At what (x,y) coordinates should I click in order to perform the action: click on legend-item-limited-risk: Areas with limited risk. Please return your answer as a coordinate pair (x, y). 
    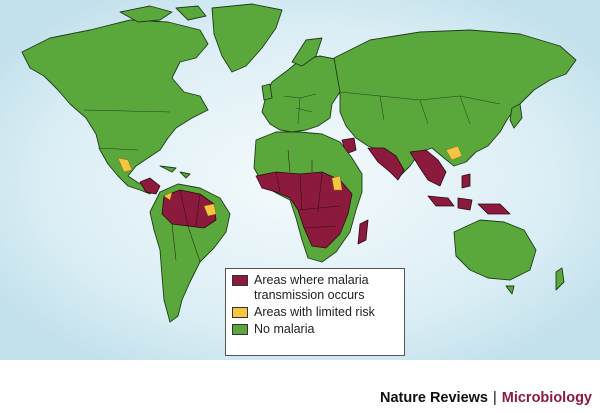
    Looking at the image, I should click on (315, 312).